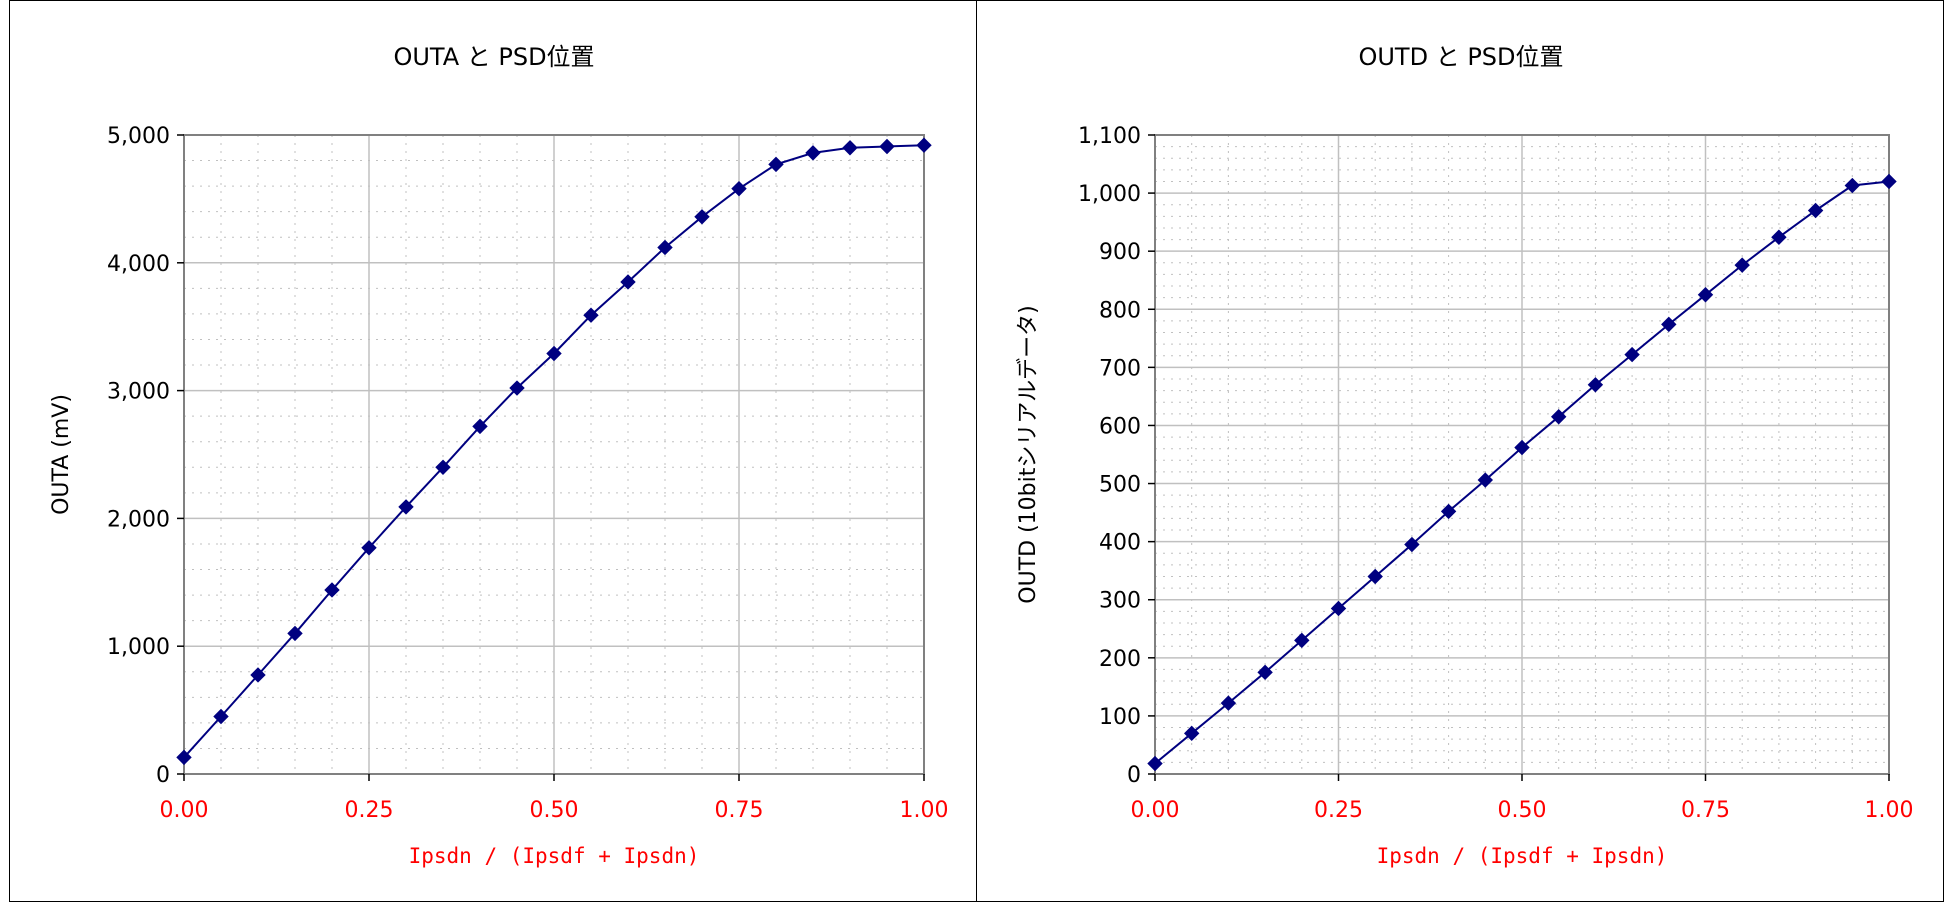  Describe the element at coordinates (138, 136) in the screenshot. I see `y-tick-label: 5,000` at that location.